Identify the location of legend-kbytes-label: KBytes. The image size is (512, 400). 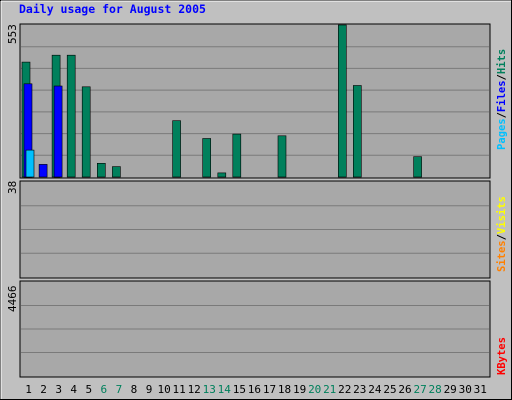
(502, 356).